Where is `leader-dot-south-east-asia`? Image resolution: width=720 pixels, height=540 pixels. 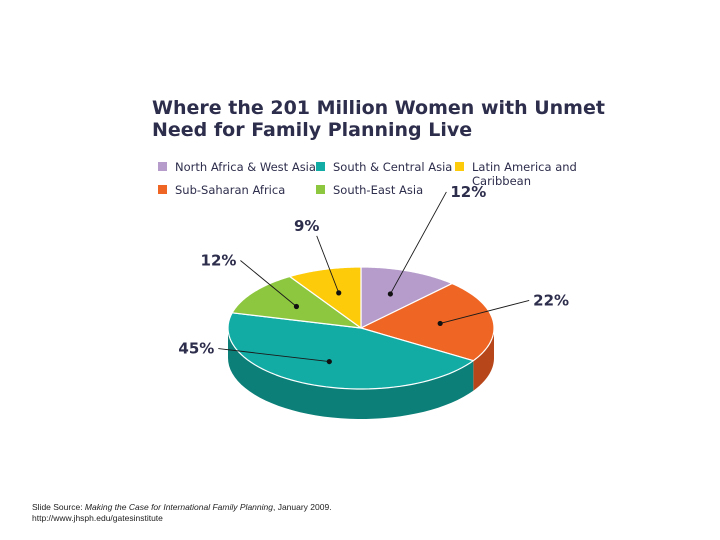 leader-dot-south-east-asia is located at coordinates (296, 306).